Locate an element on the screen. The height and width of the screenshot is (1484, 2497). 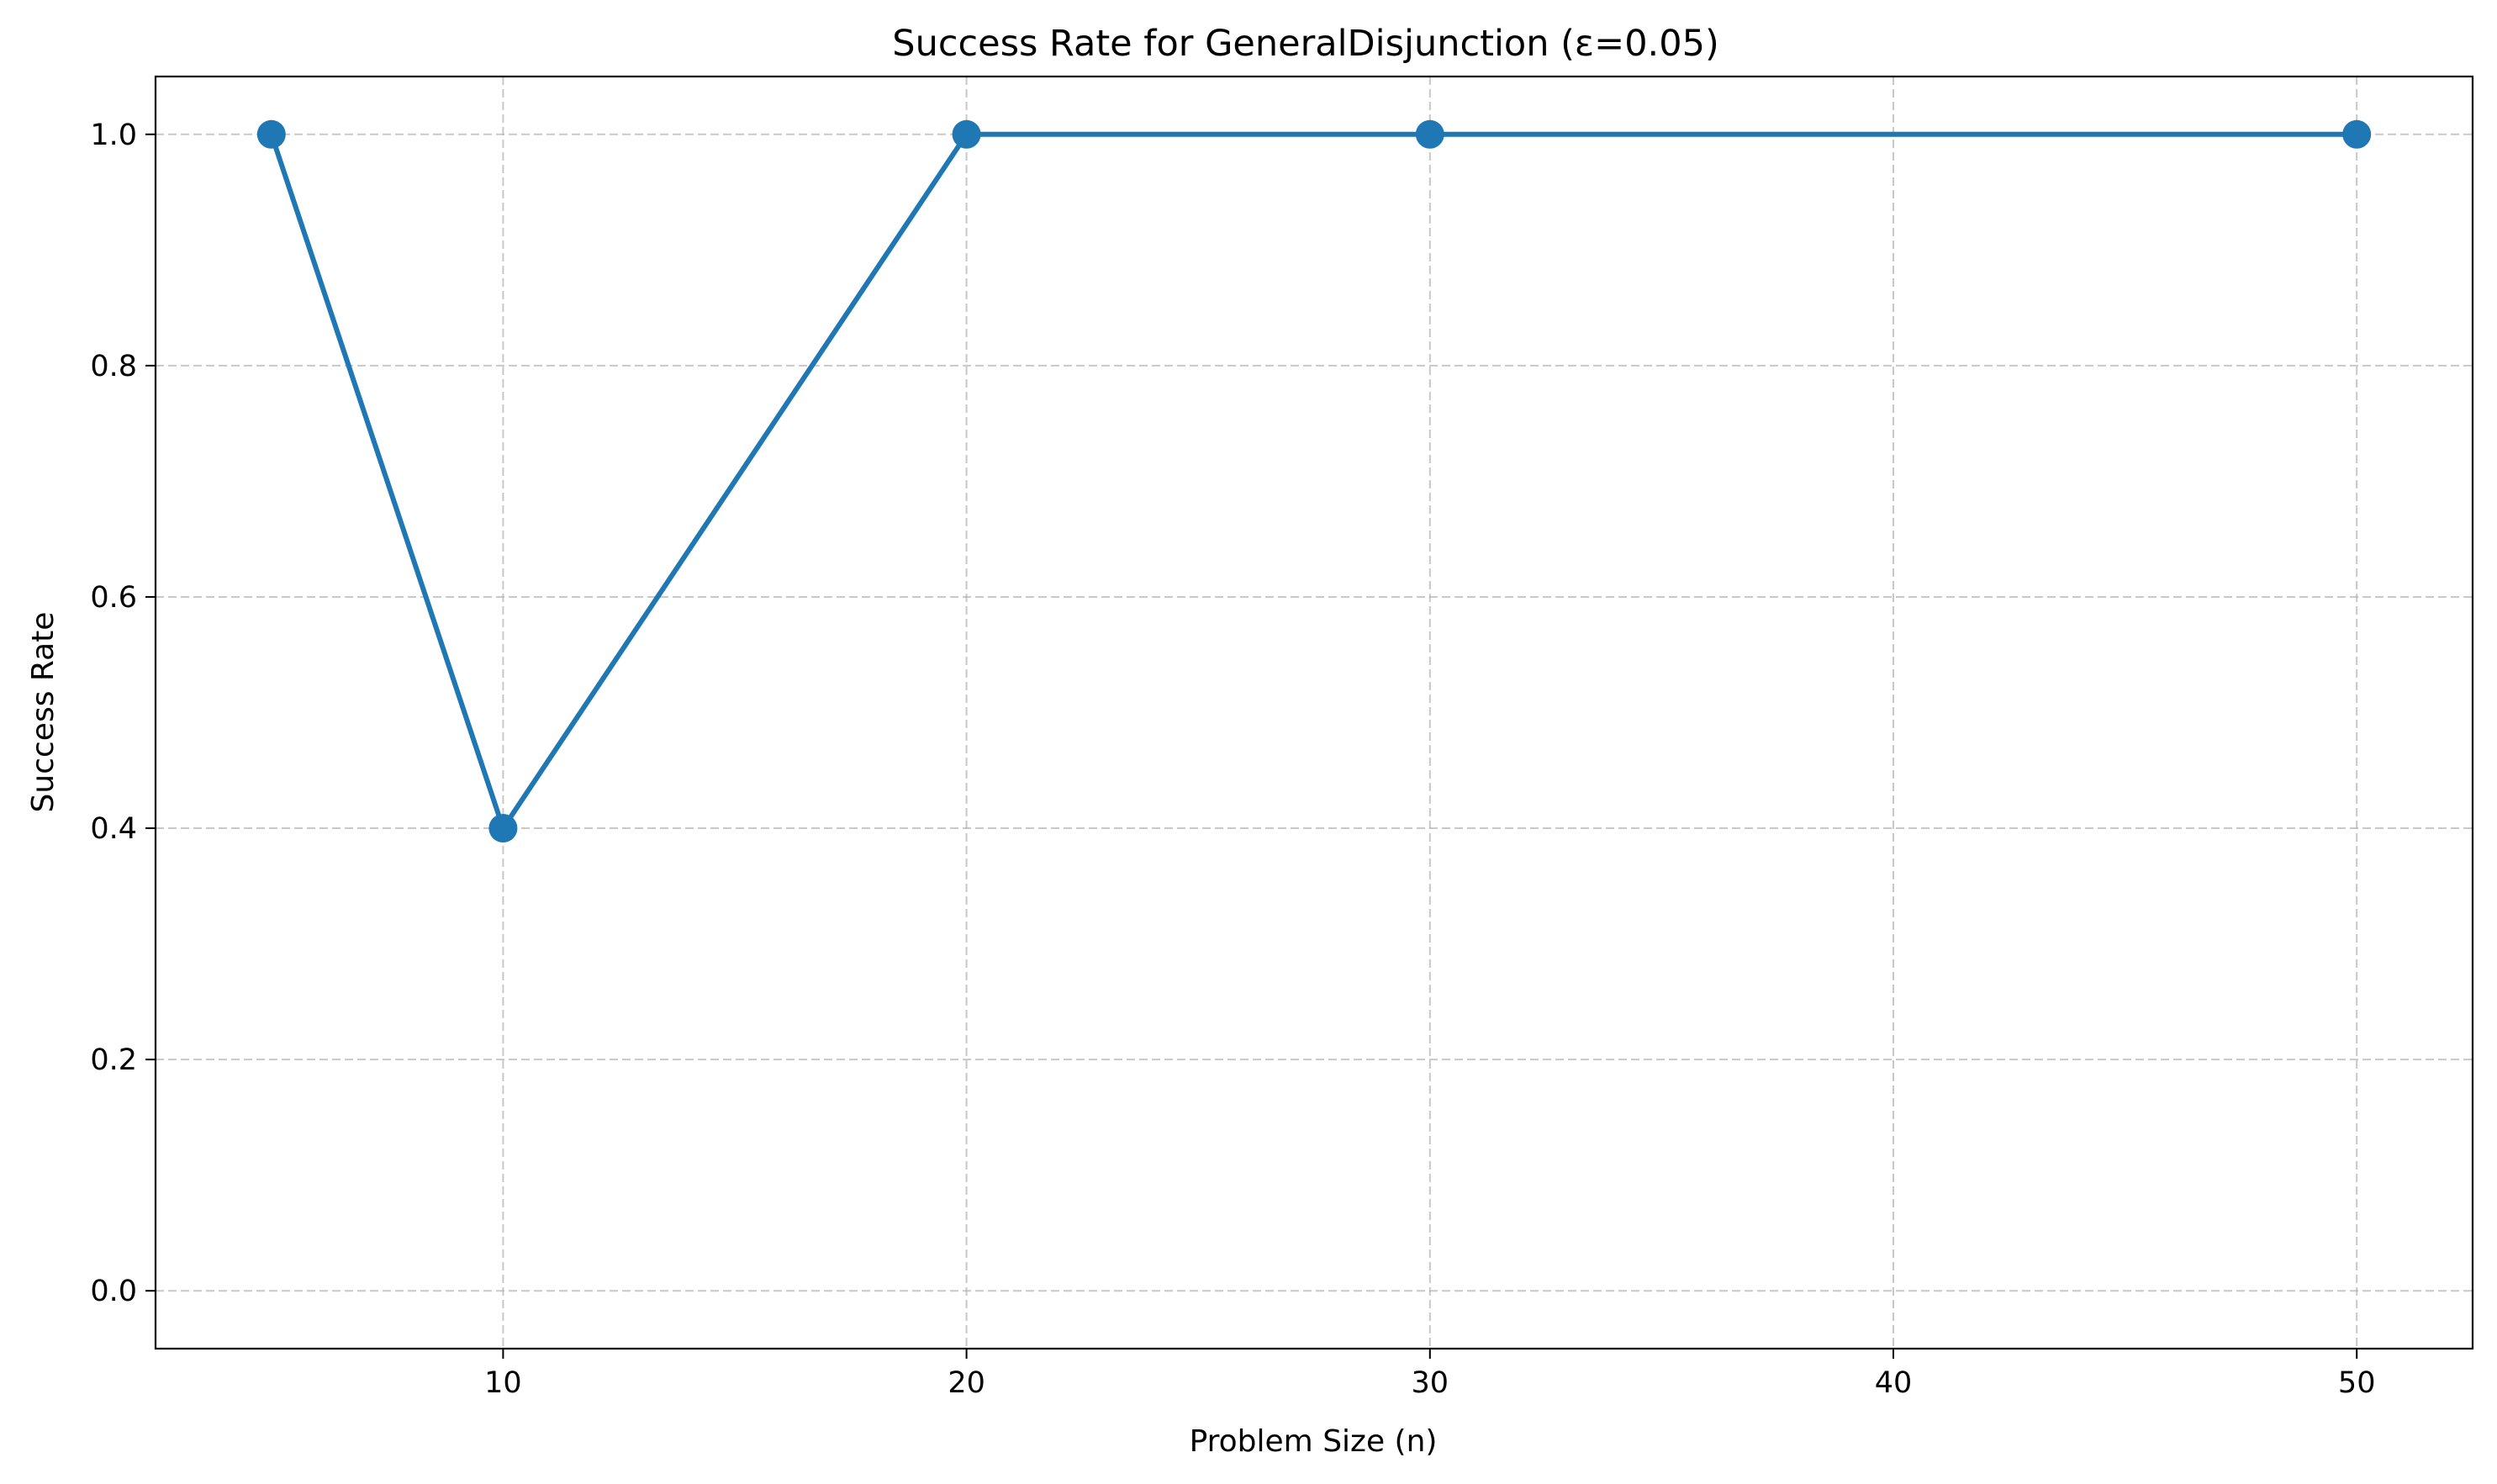
y-tick-label: 0.6 is located at coordinates (113, 598).